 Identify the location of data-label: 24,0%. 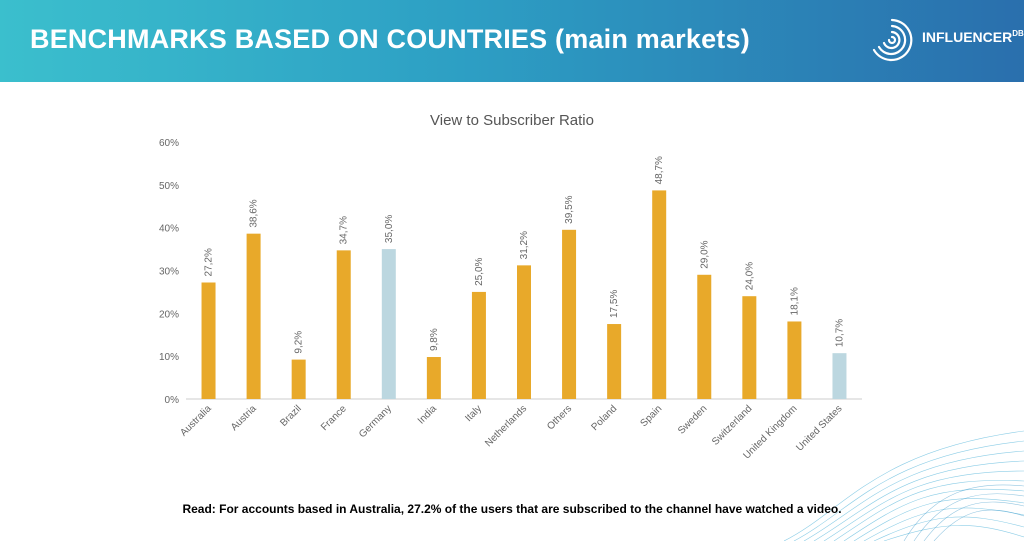
(749, 276).